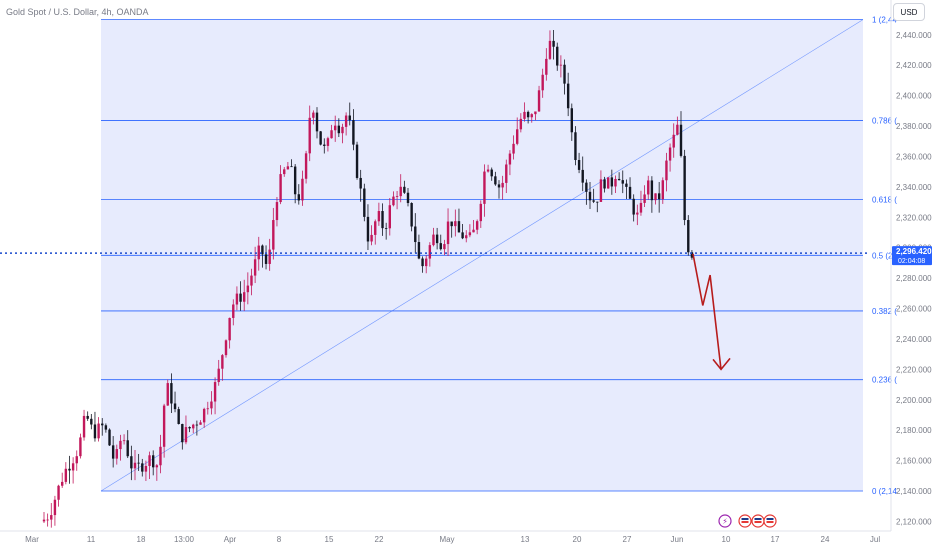 The image size is (932, 550). I want to click on y-tick-label: 2,180.000, so click(914, 430).